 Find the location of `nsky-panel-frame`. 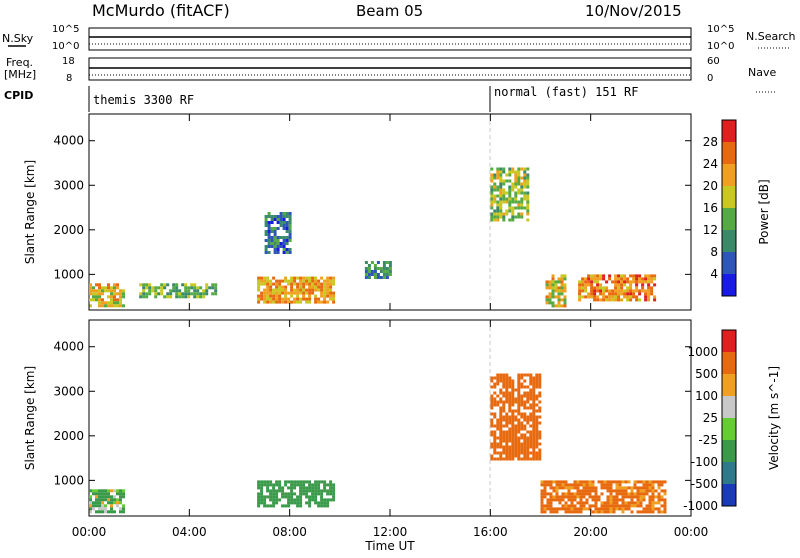

nsky-panel-frame is located at coordinates (390, 39).